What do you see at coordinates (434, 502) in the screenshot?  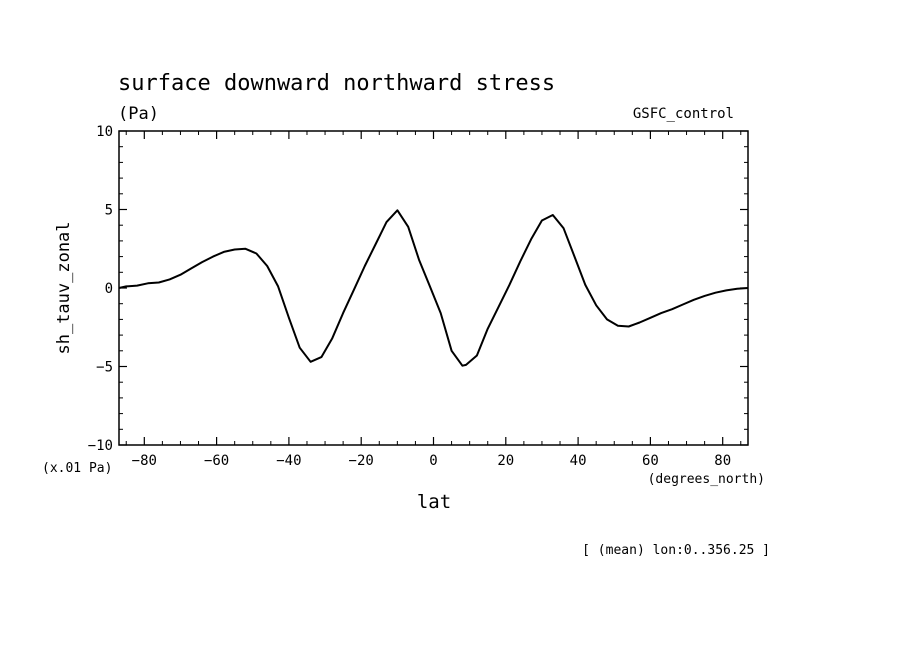 I see `x-axis-title: lat` at bounding box center [434, 502].